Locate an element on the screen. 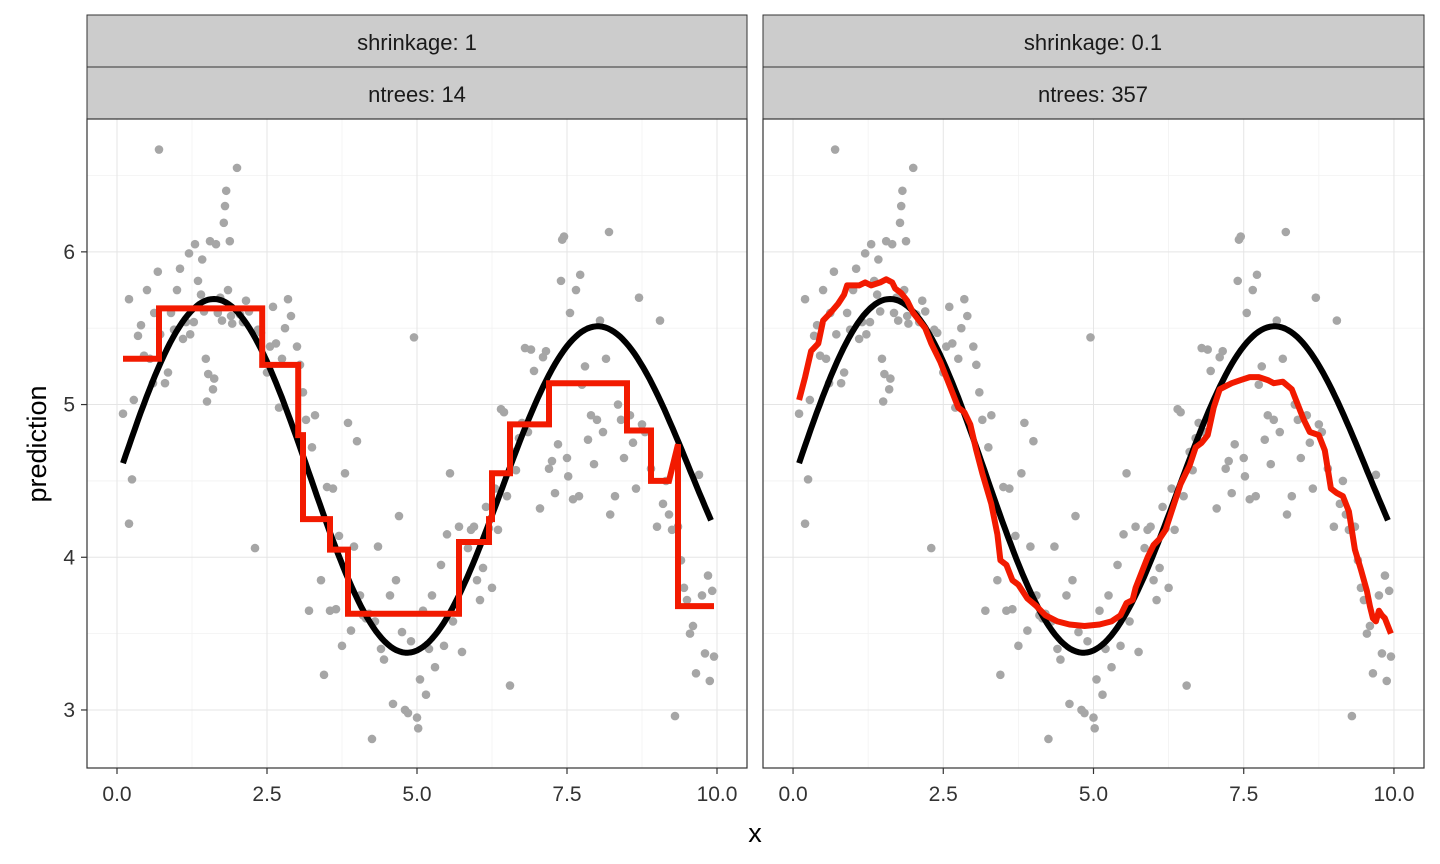  x-axis-title: x is located at coordinates (755, 833).